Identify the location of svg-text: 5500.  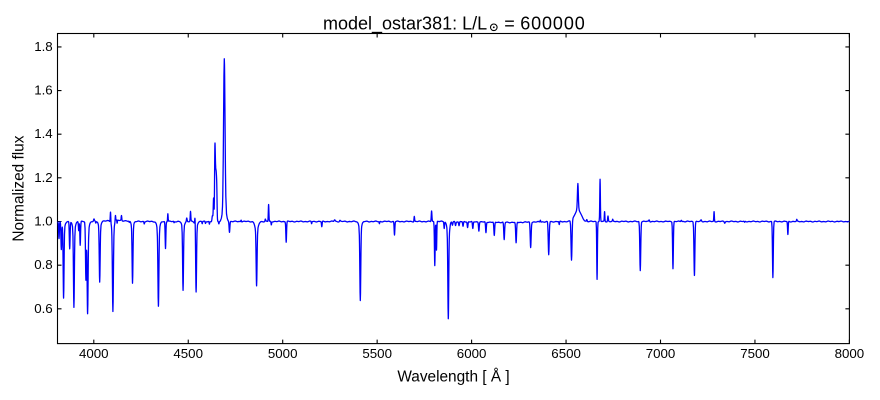
(377, 353).